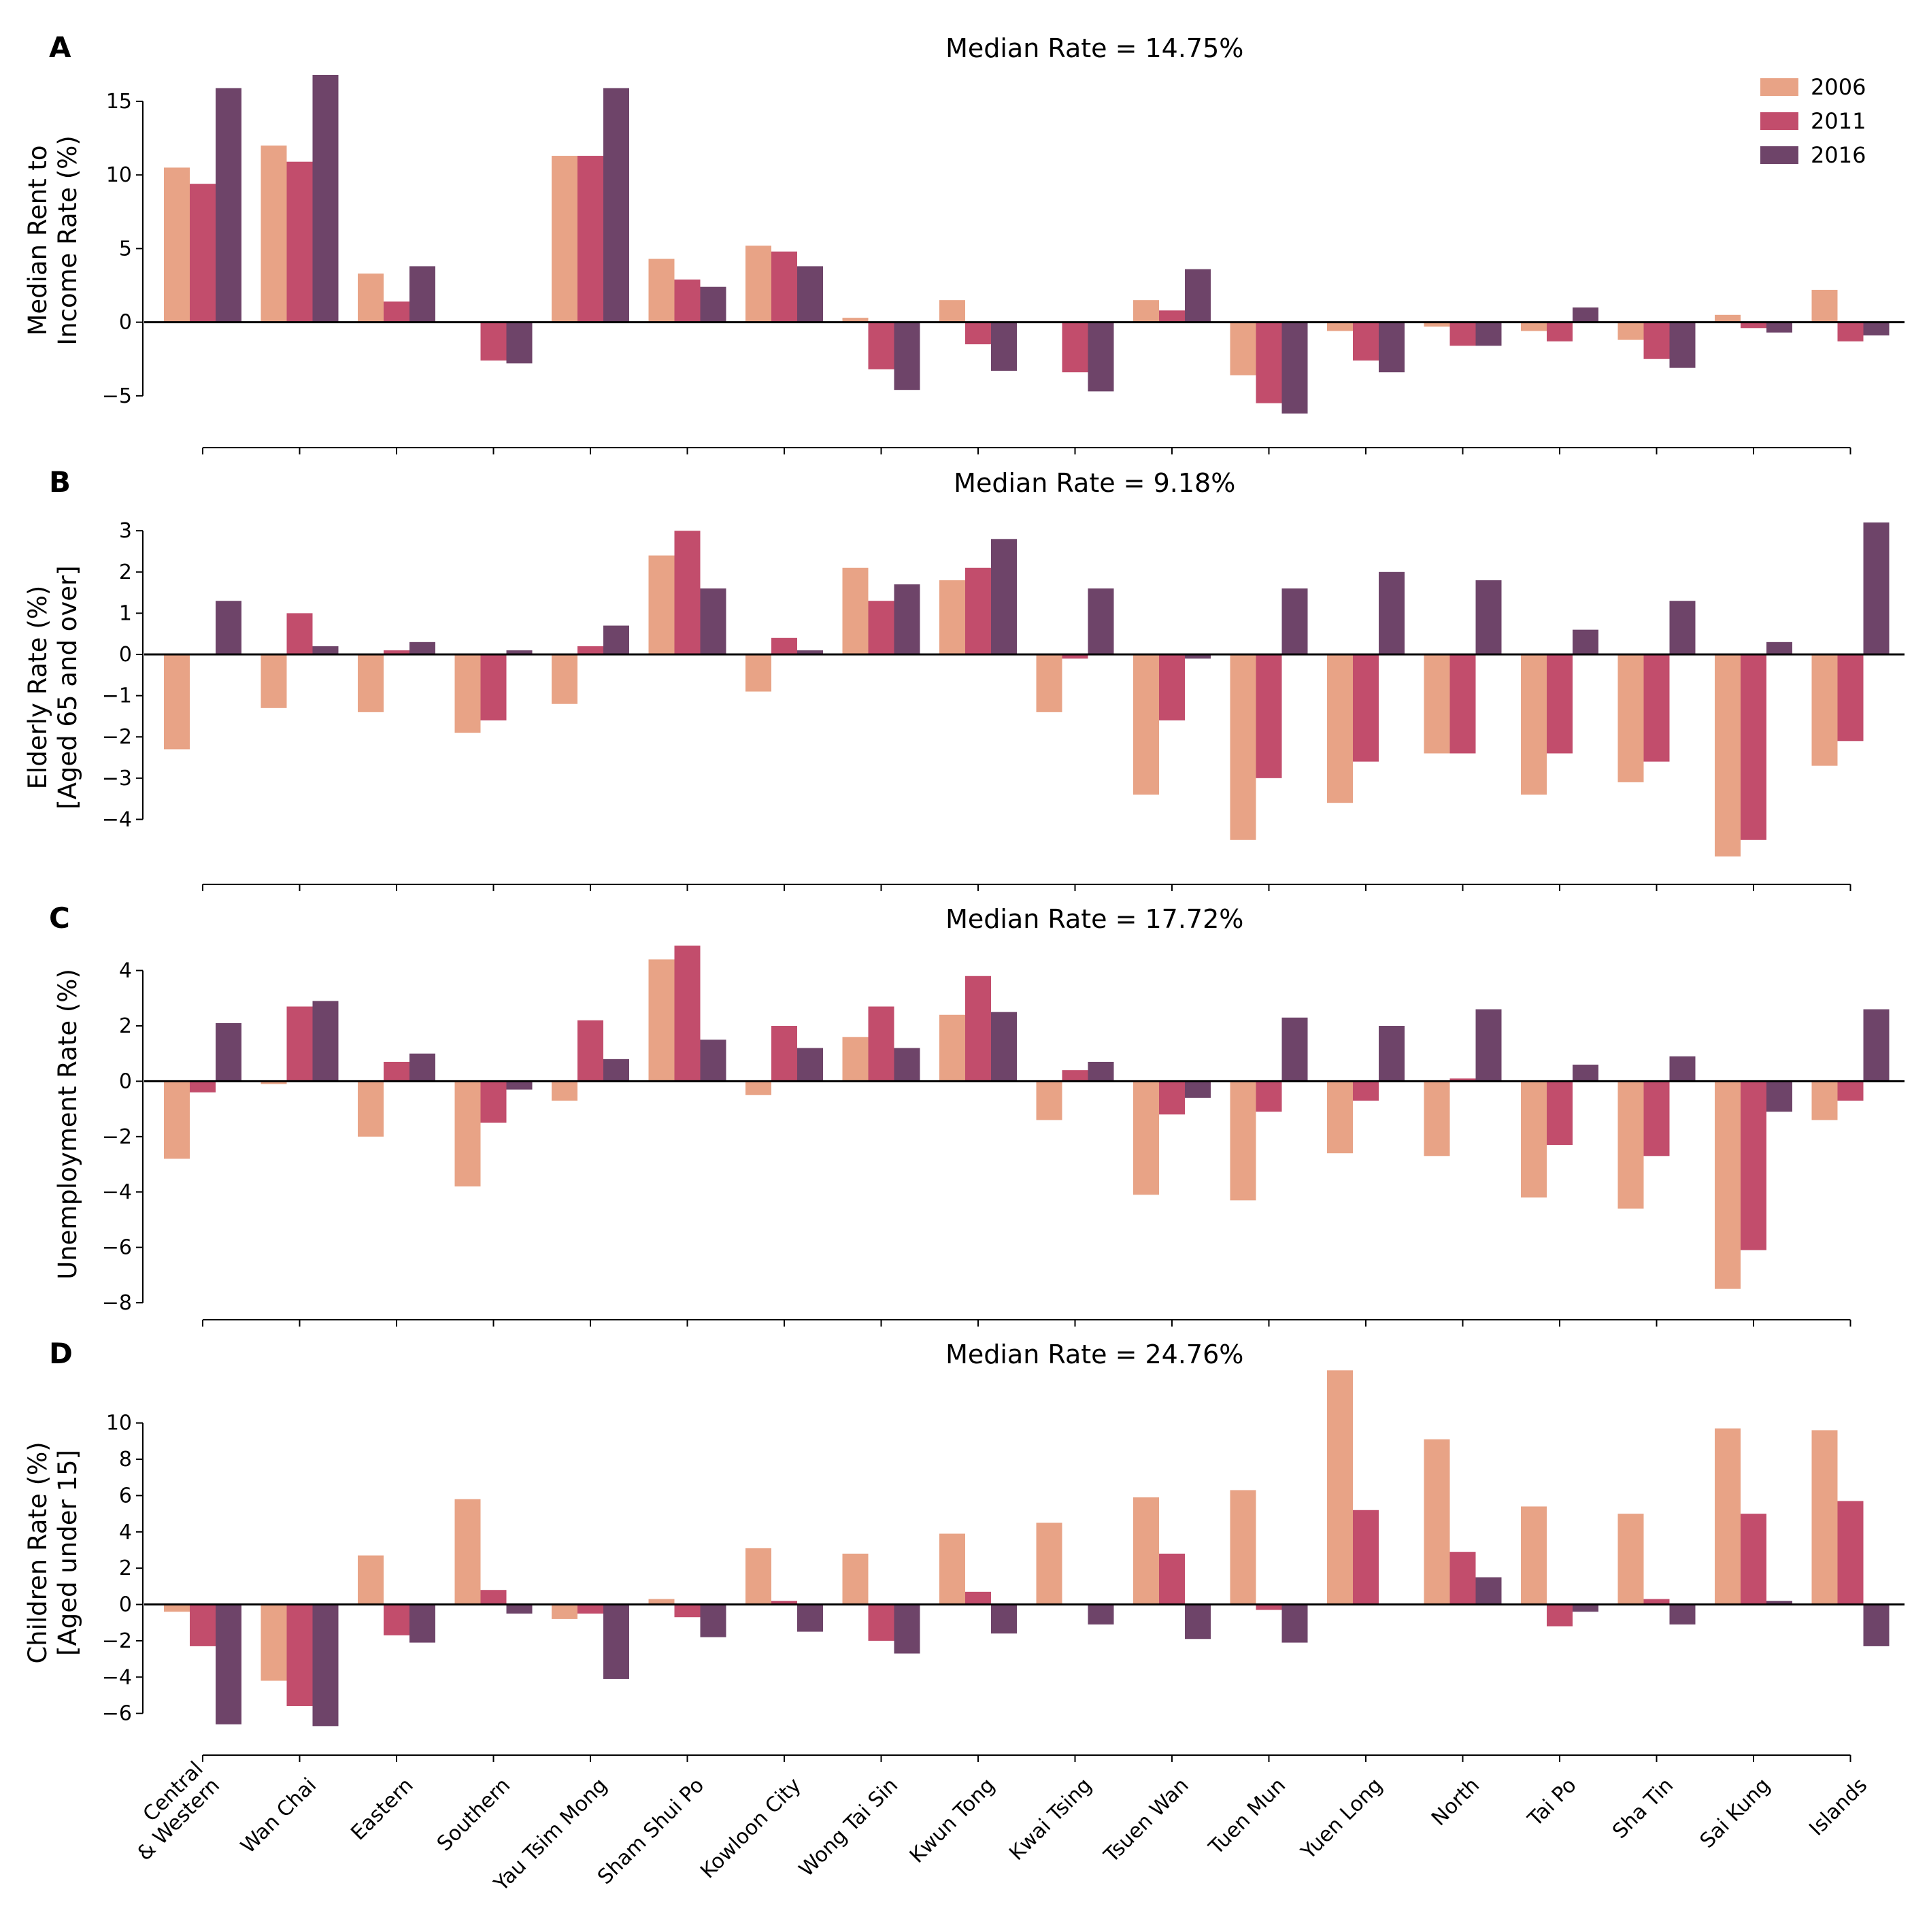 This screenshot has height=1932, width=1929. I want to click on panel-d-ylabel-line: Children Rate (%), so click(37, 1552).